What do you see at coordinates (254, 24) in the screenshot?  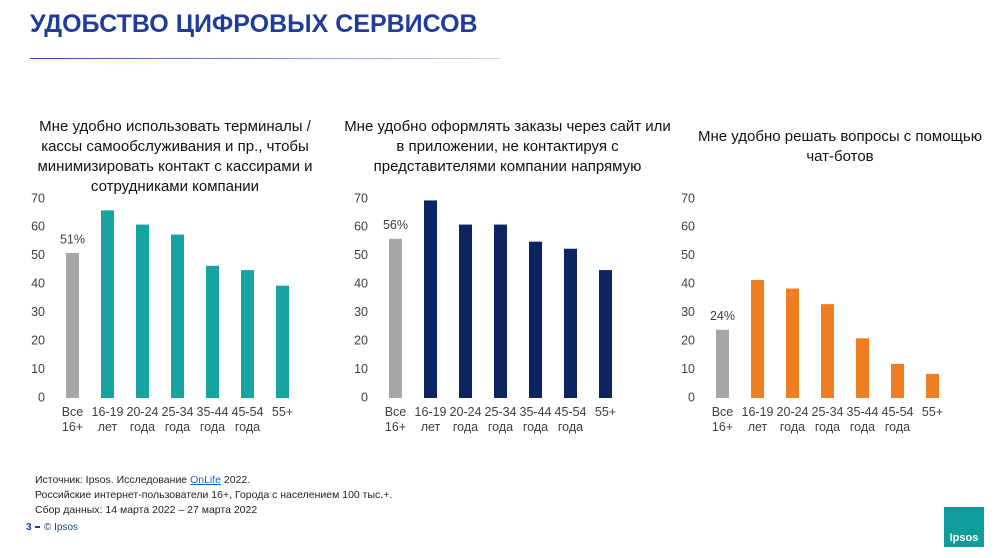 I see `page-title: УДОБСТВО ЦИФРОВЫХ СЕРВИСОВ` at bounding box center [254, 24].